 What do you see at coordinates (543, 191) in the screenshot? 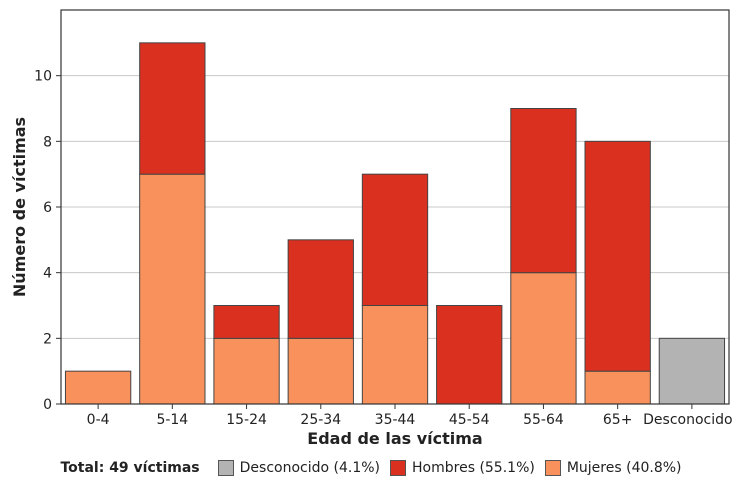
I see `bar-55-64-hombres` at bounding box center [543, 191].